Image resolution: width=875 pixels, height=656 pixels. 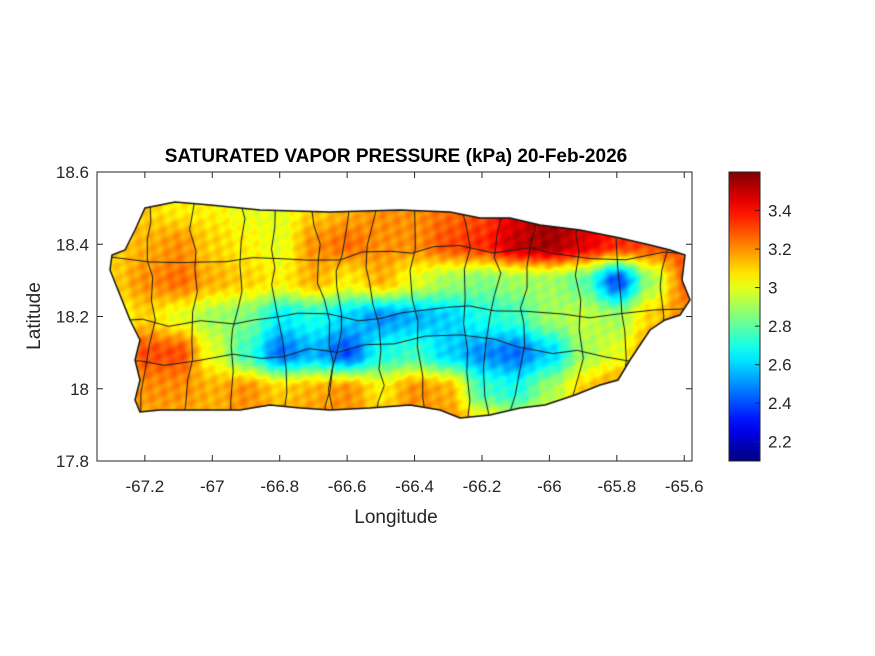 What do you see at coordinates (279, 486) in the screenshot?
I see `x-tick-label: -66.8` at bounding box center [279, 486].